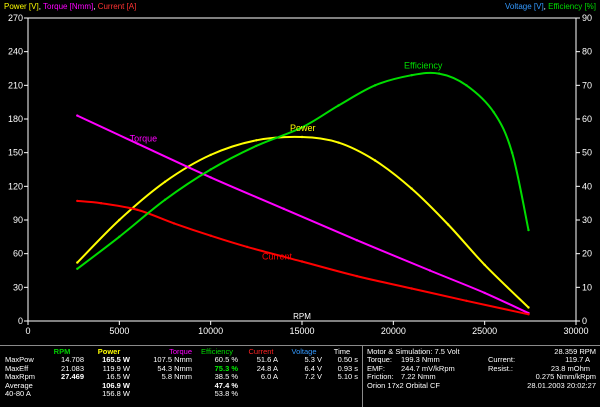  I want to click on legend-voltage: Voltage [V], so click(524, 6).